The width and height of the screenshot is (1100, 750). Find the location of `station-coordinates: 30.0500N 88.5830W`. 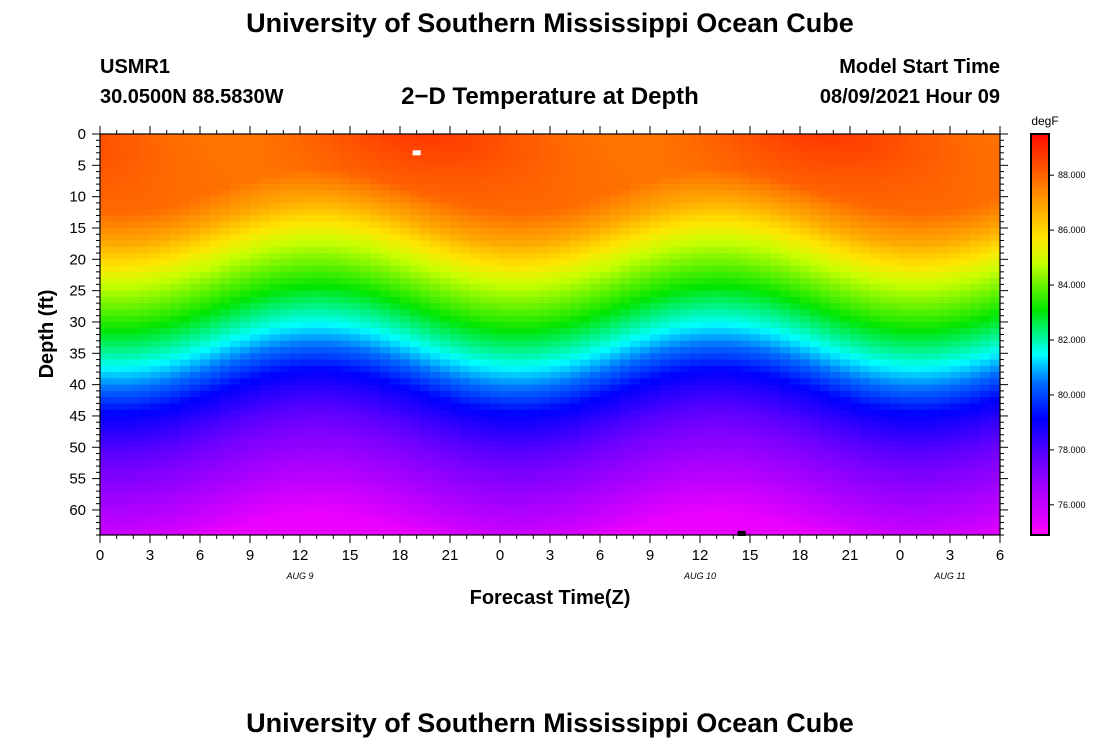

station-coordinates: 30.0500N 88.5830W is located at coordinates (192, 97).